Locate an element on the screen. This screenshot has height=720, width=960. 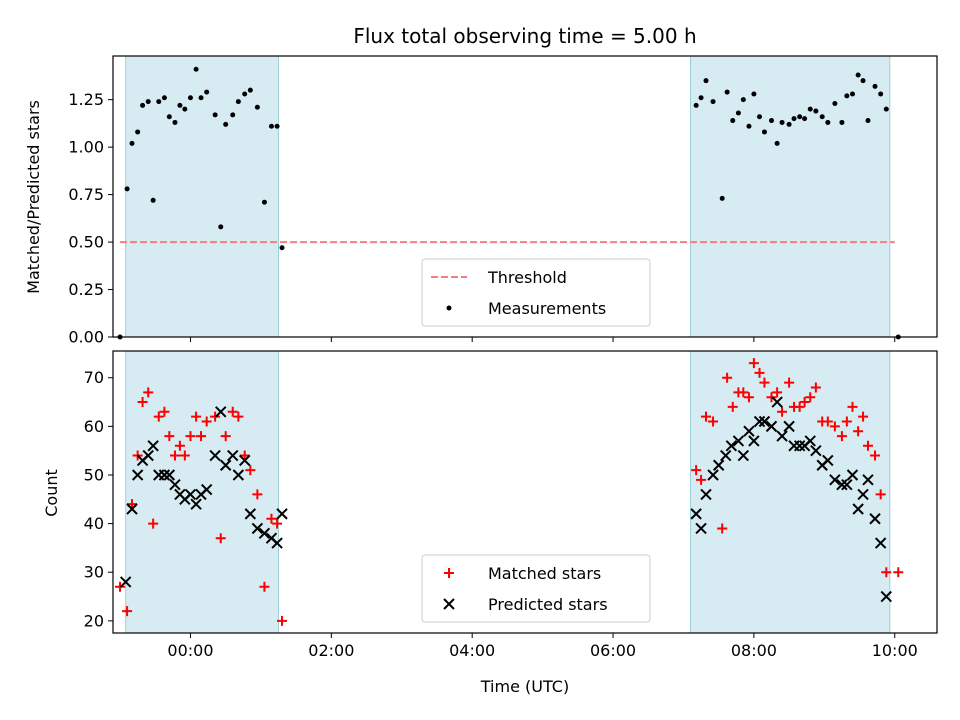
top-legend-label: Threshold is located at coordinates (527, 277).